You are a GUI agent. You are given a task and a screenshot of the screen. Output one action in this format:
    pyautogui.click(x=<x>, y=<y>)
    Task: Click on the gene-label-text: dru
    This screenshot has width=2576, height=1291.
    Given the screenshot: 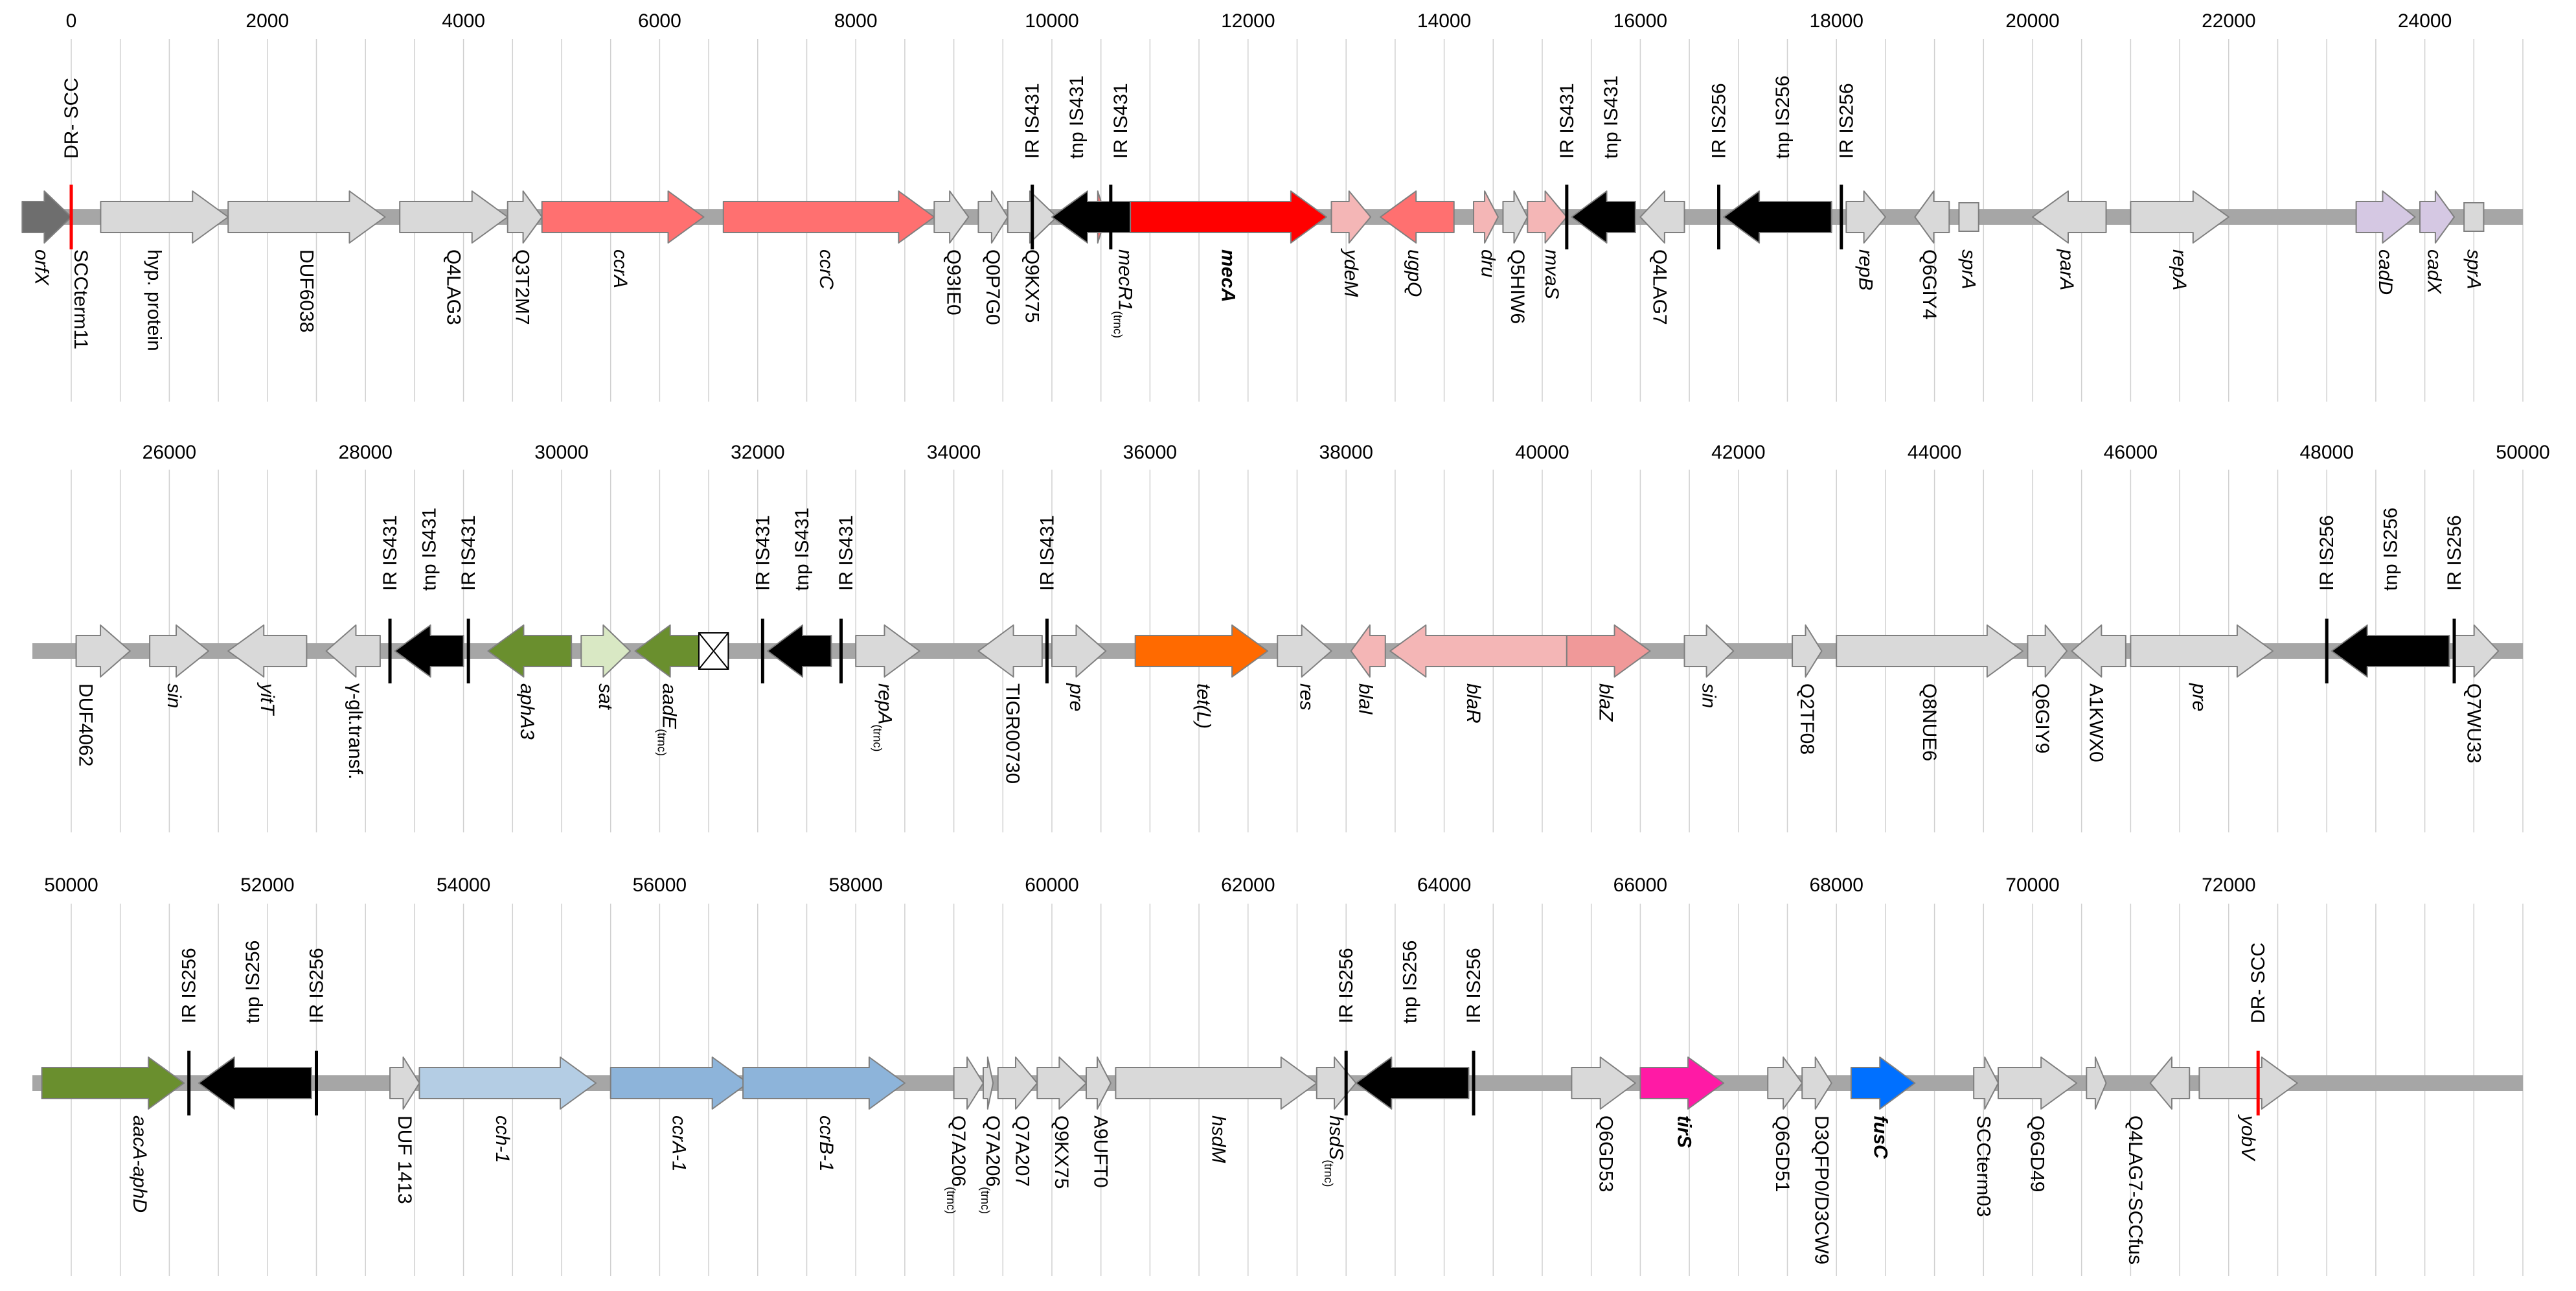 What is the action you would take?
    pyautogui.click(x=1488, y=263)
    